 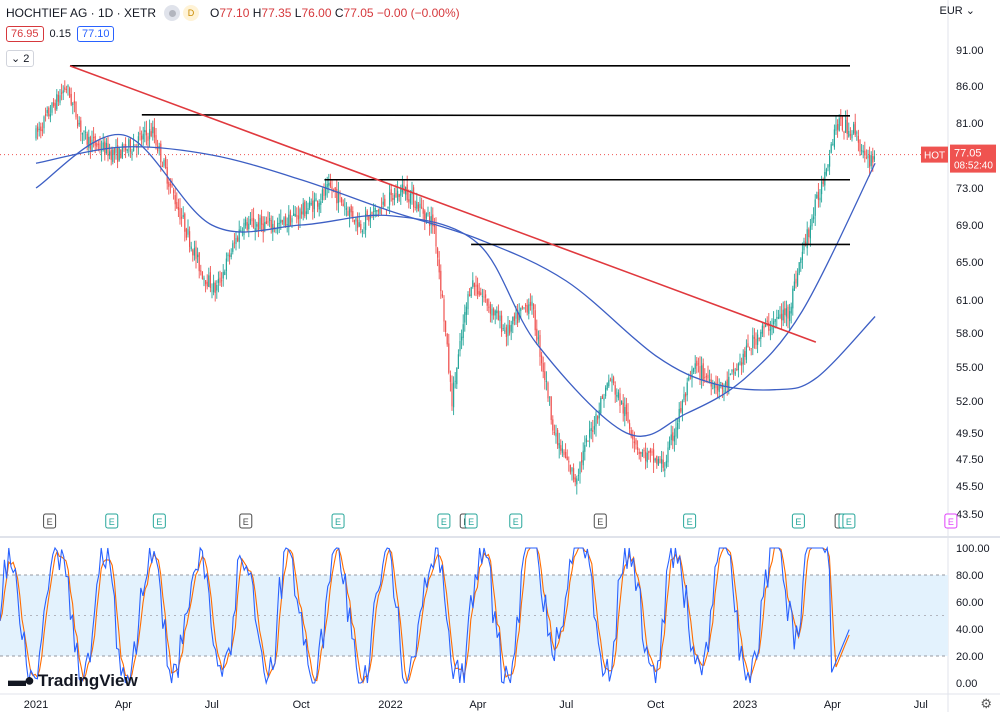 I want to click on price-tick-label: 43.50, so click(x=970, y=515).